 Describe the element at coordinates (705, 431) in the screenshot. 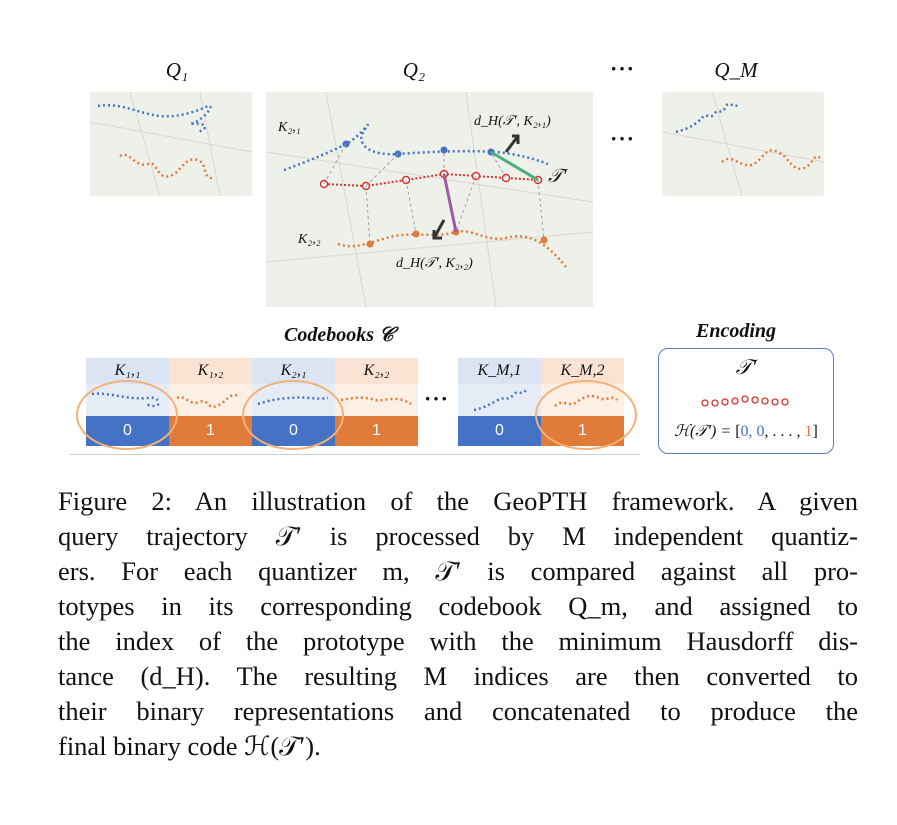

I see `encoding-formula-prefix: ℋ(𝒯′) =` at that location.